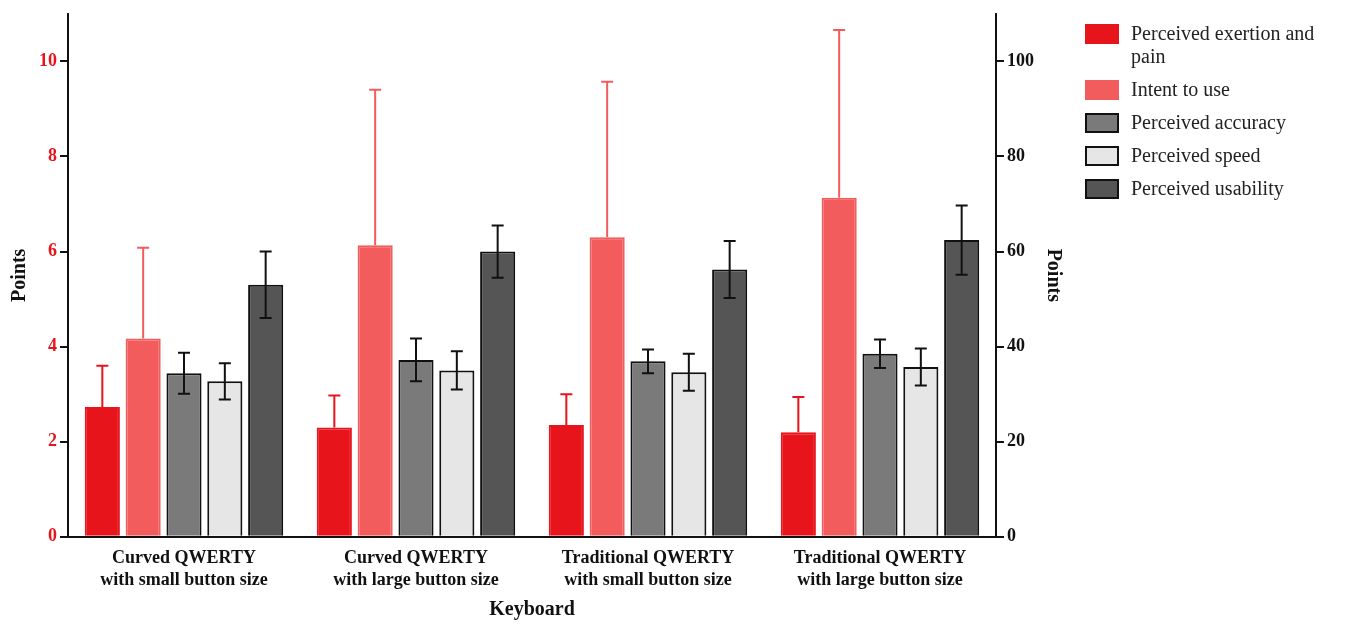  I want to click on x-tick-label: Curved QWERTY with small button size, so click(184, 568).